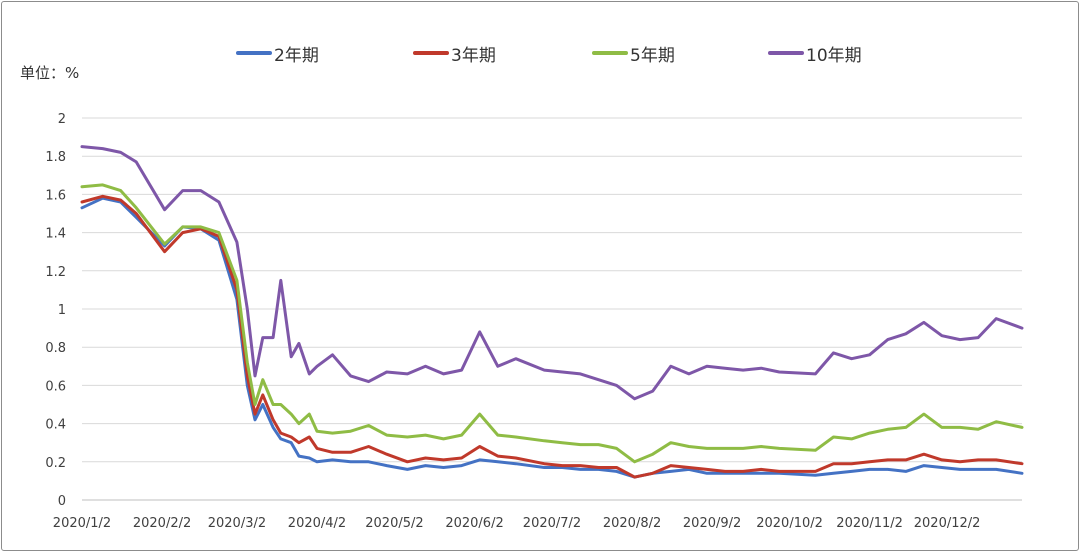  Describe the element at coordinates (50, 73) in the screenshot. I see `y-axis-unit-label: 单位：%` at that location.